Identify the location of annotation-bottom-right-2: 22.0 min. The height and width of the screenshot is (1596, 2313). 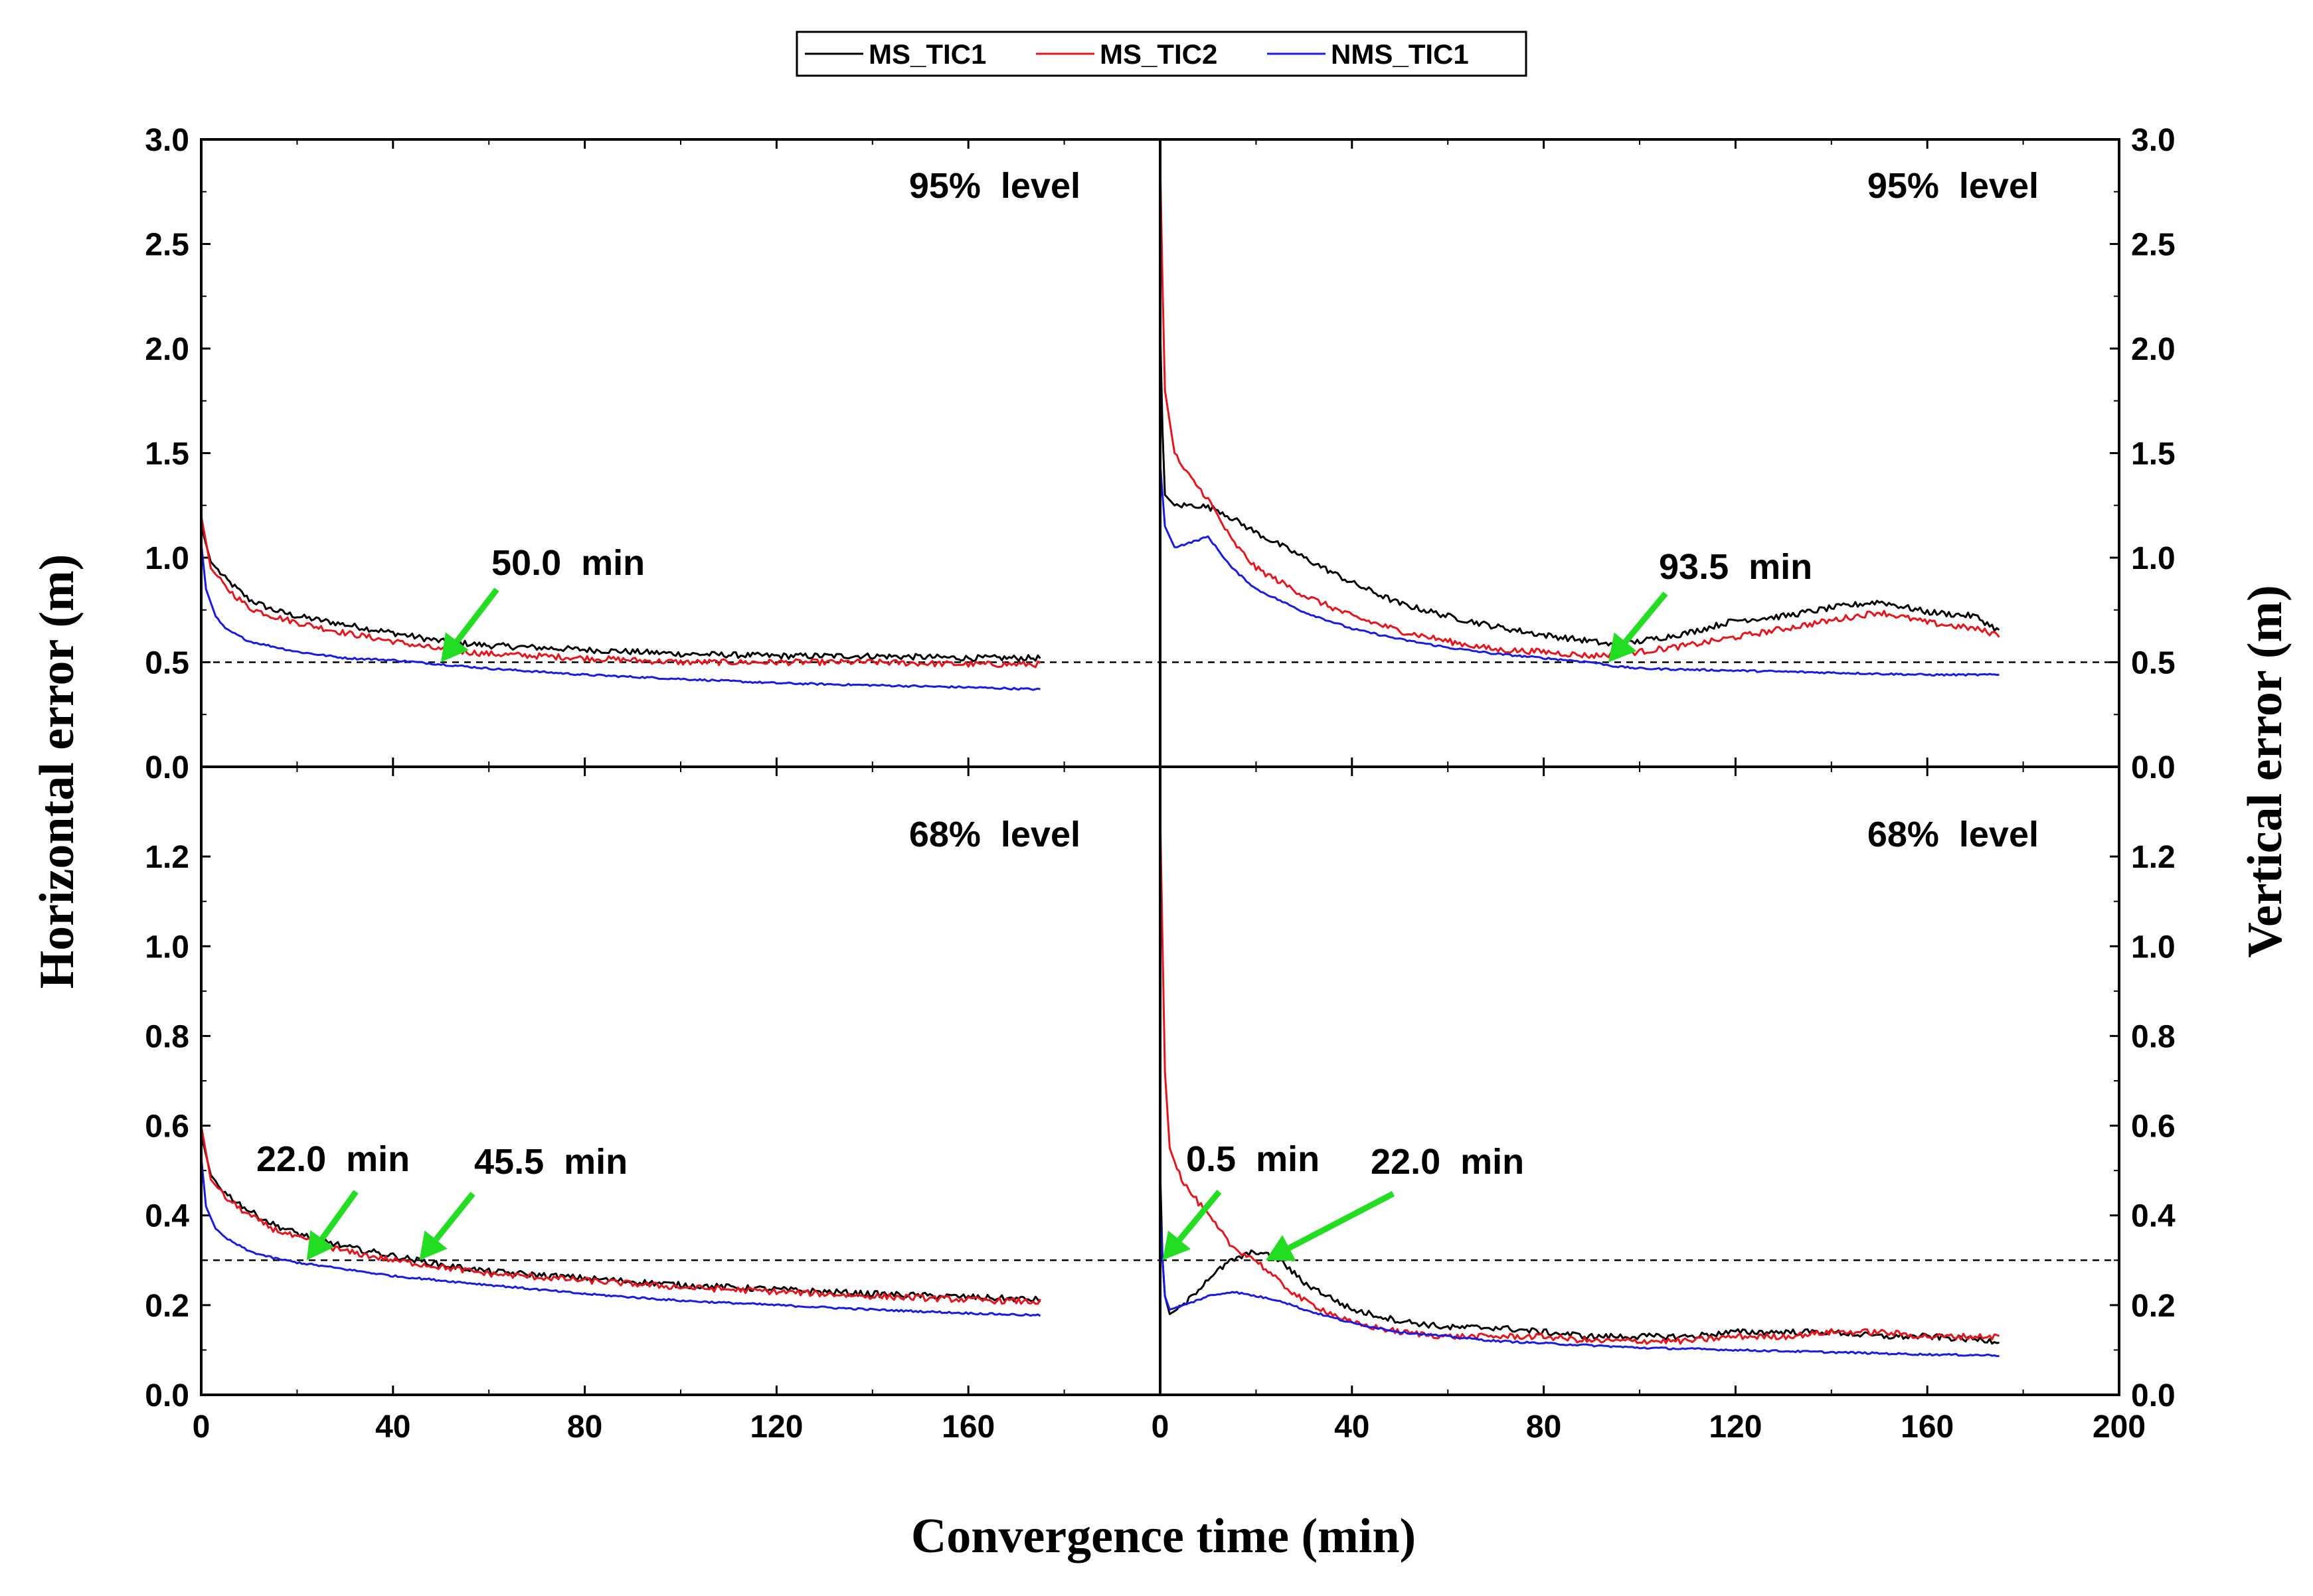
(1447, 1162).